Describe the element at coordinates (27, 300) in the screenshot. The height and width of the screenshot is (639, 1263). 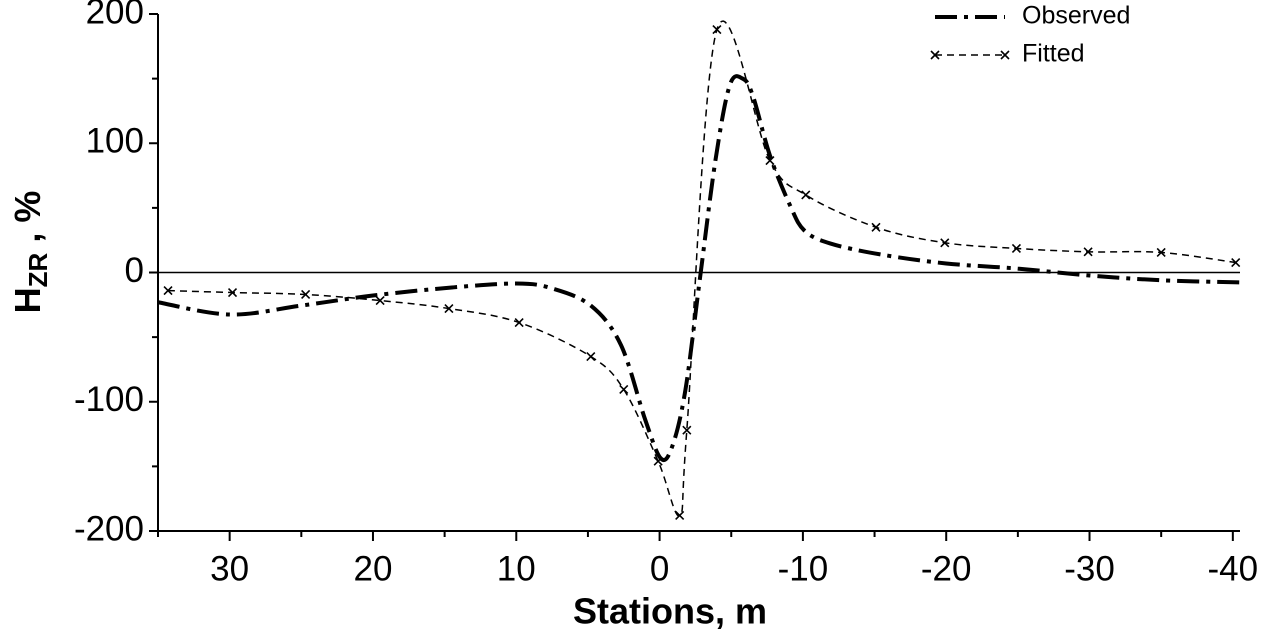
I see `y-axis-title-main: H` at that location.